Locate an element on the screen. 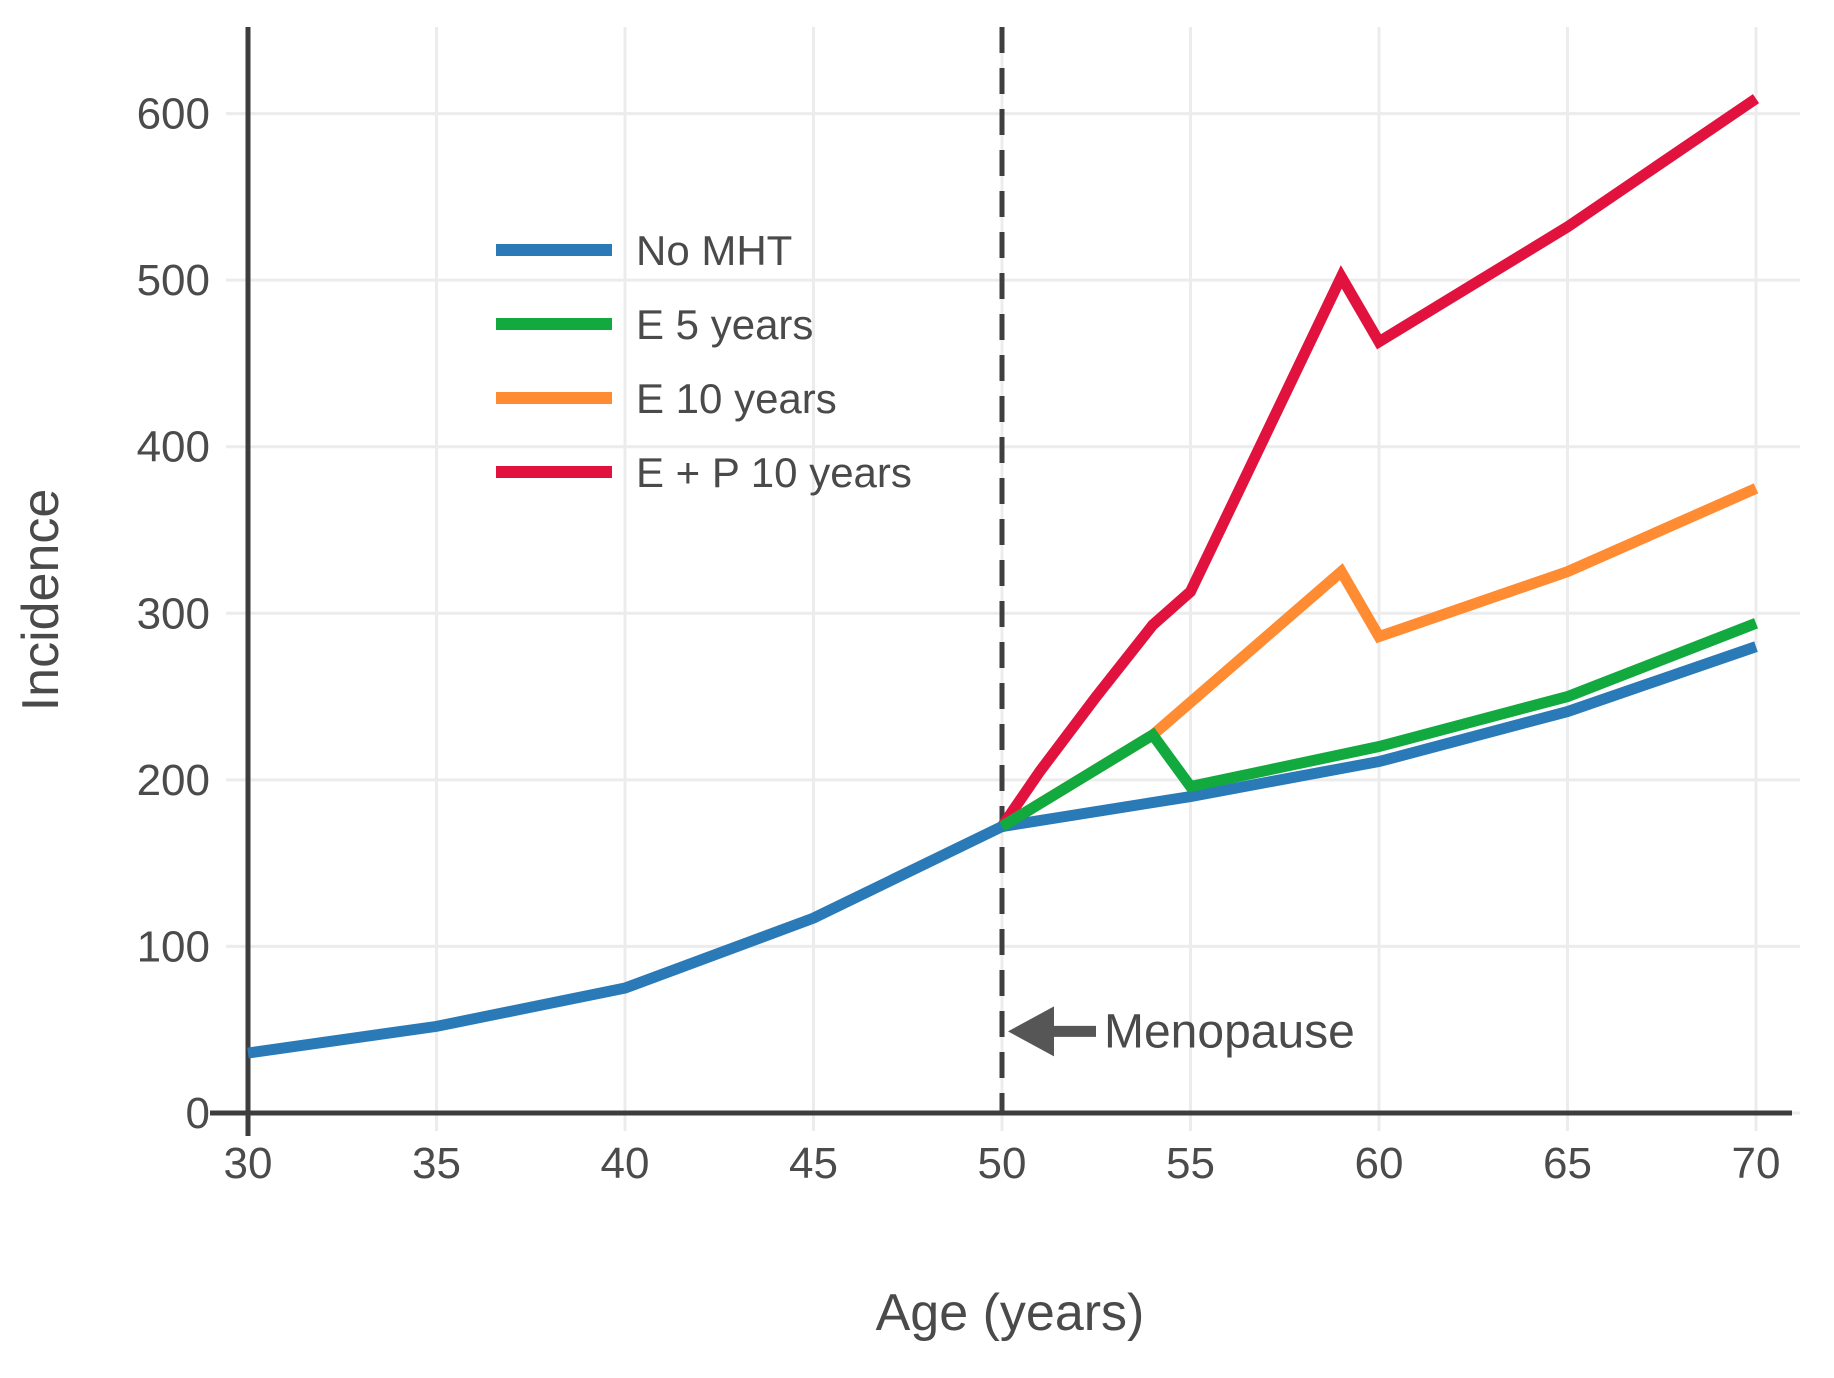 The width and height of the screenshot is (1834, 1378). x-tick-label: 70 is located at coordinates (1756, 1163).